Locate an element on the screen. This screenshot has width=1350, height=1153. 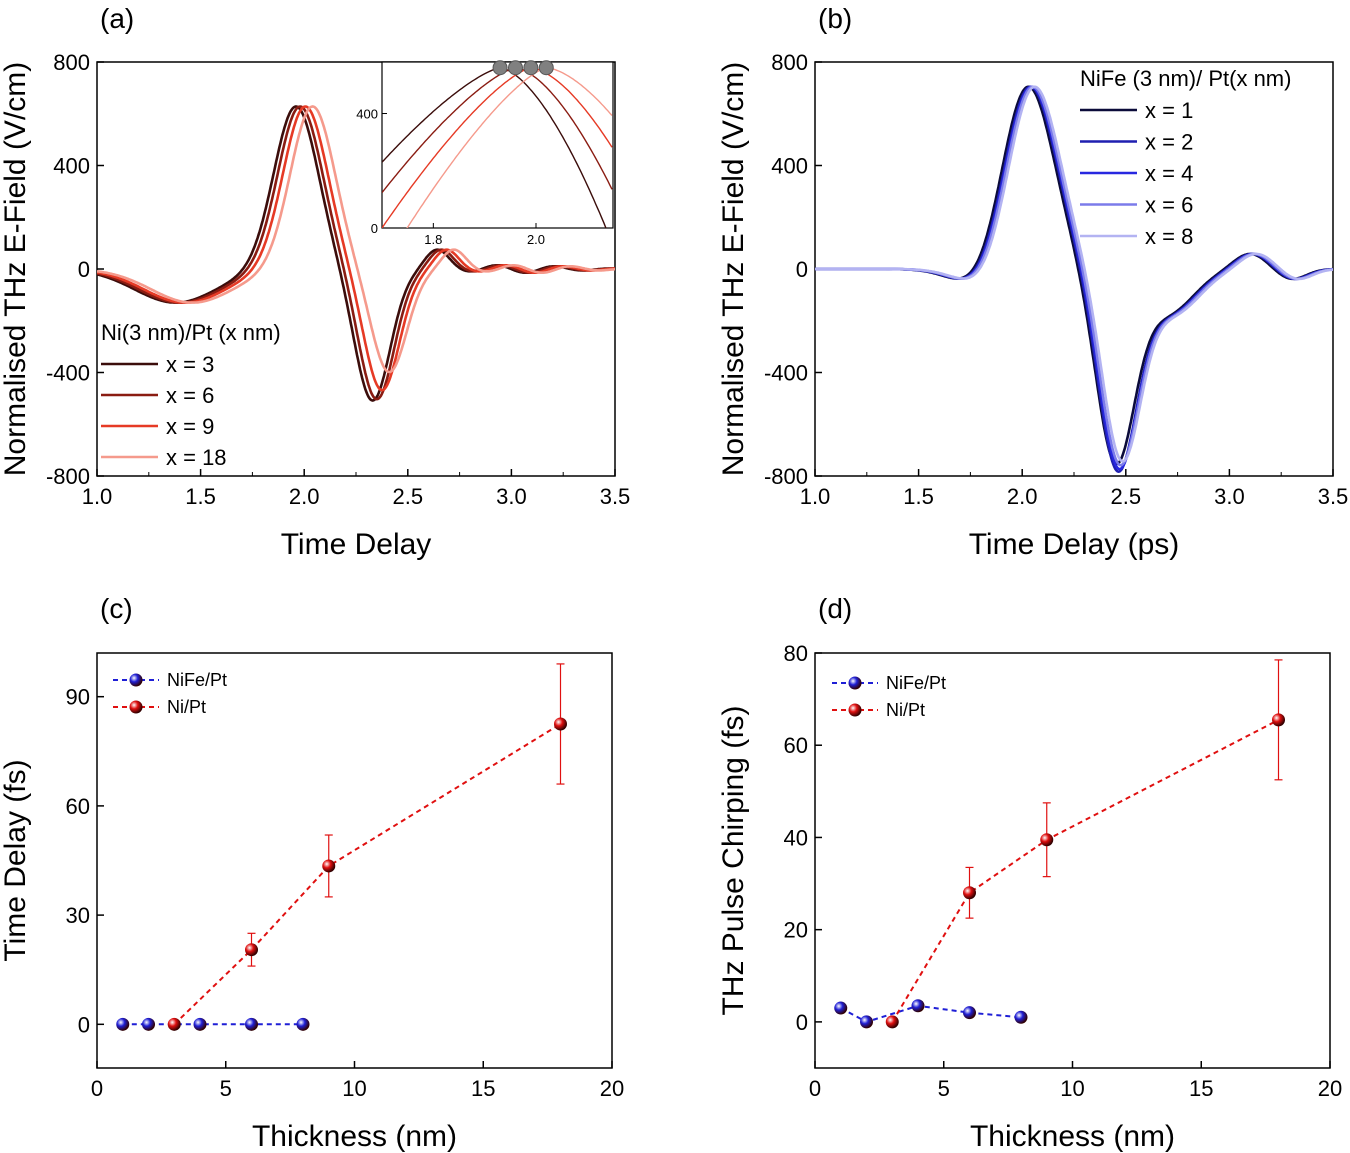
panel-label: (a) is located at coordinates (117, 18).